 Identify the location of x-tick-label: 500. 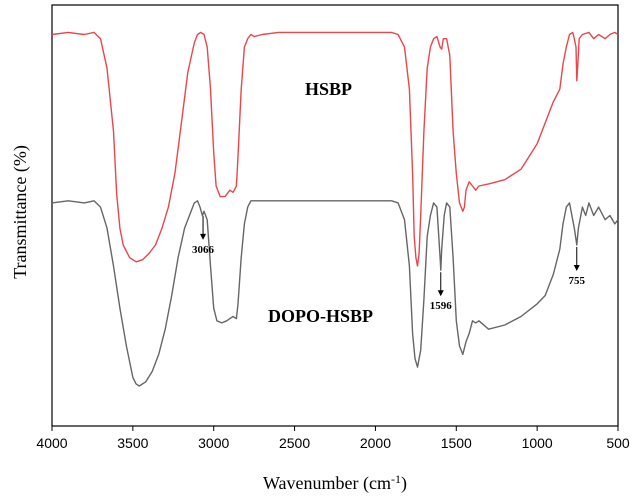
(618, 443).